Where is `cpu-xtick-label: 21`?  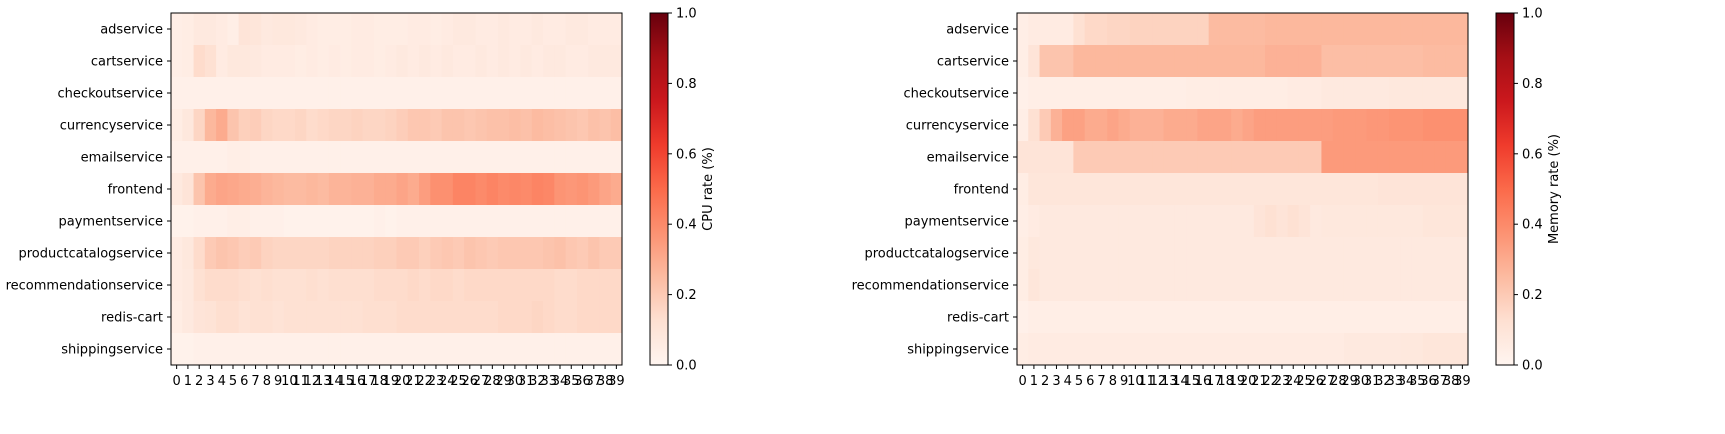
cpu-xtick-label: 21 is located at coordinates (413, 381).